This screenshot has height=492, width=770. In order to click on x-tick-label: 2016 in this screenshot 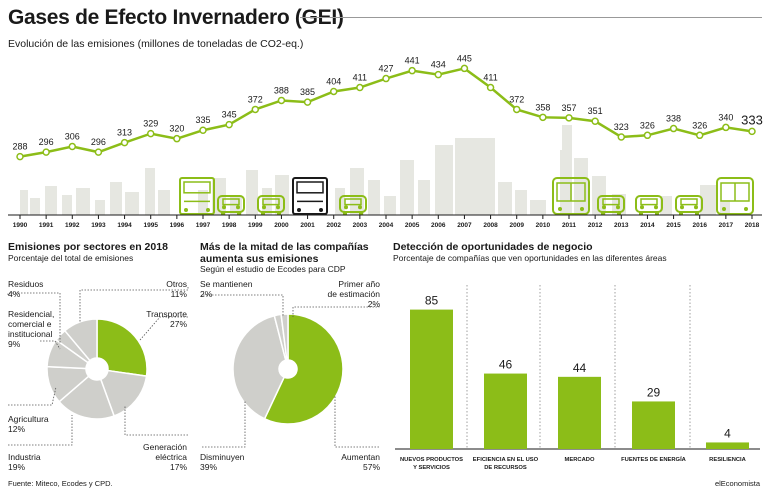, I will do `click(699, 225)`.